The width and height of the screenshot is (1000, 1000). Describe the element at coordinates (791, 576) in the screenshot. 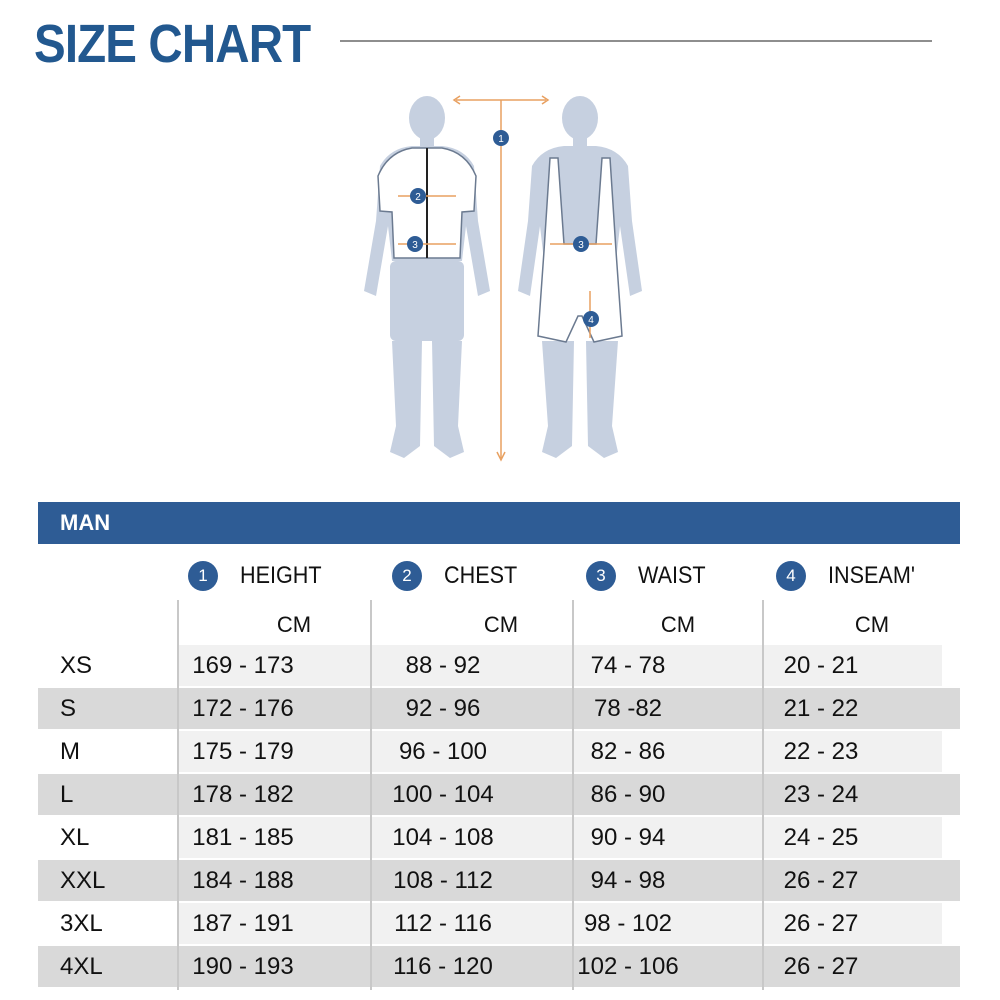

I see `badge-4: 4` at that location.